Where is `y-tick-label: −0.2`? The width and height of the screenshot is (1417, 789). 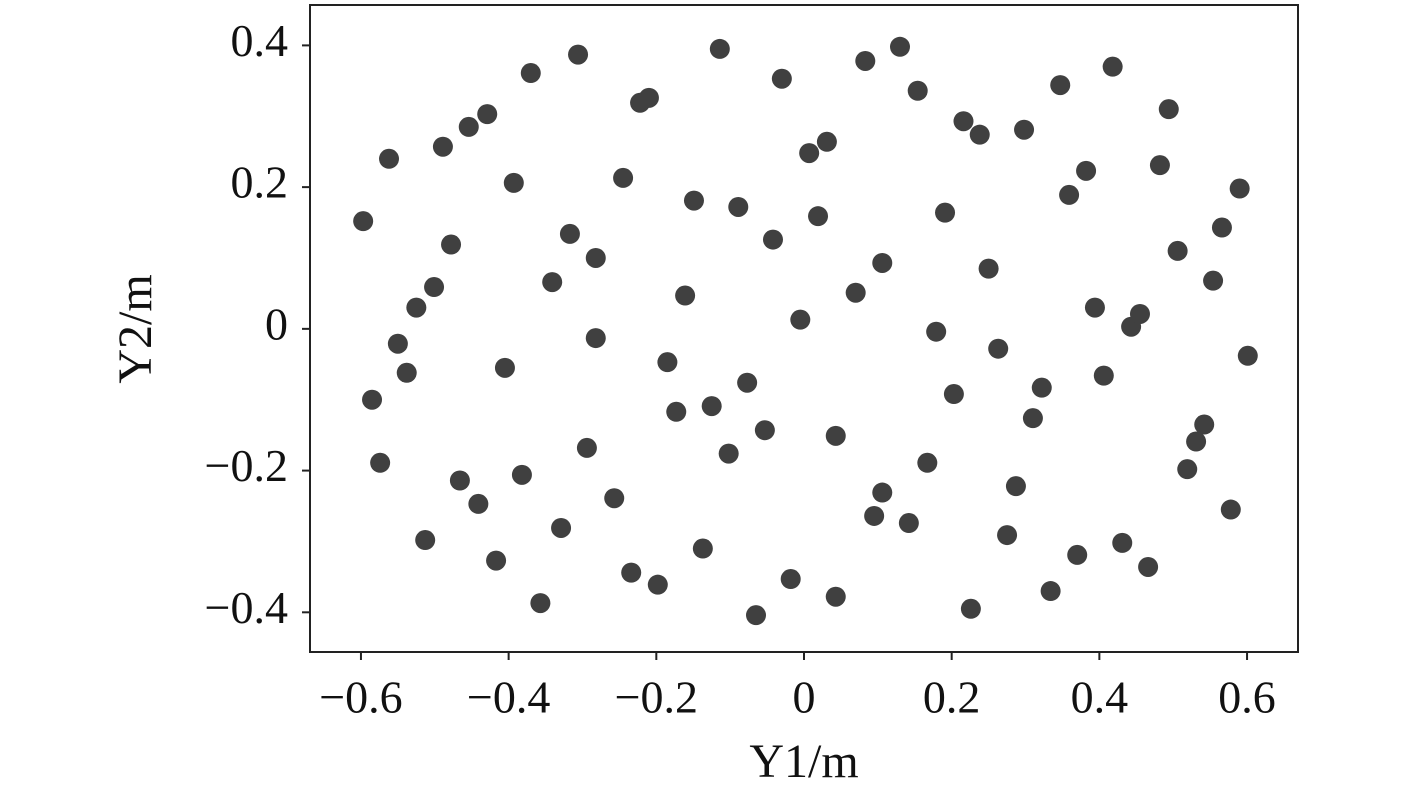
y-tick-label: −0.2 is located at coordinates (246, 465).